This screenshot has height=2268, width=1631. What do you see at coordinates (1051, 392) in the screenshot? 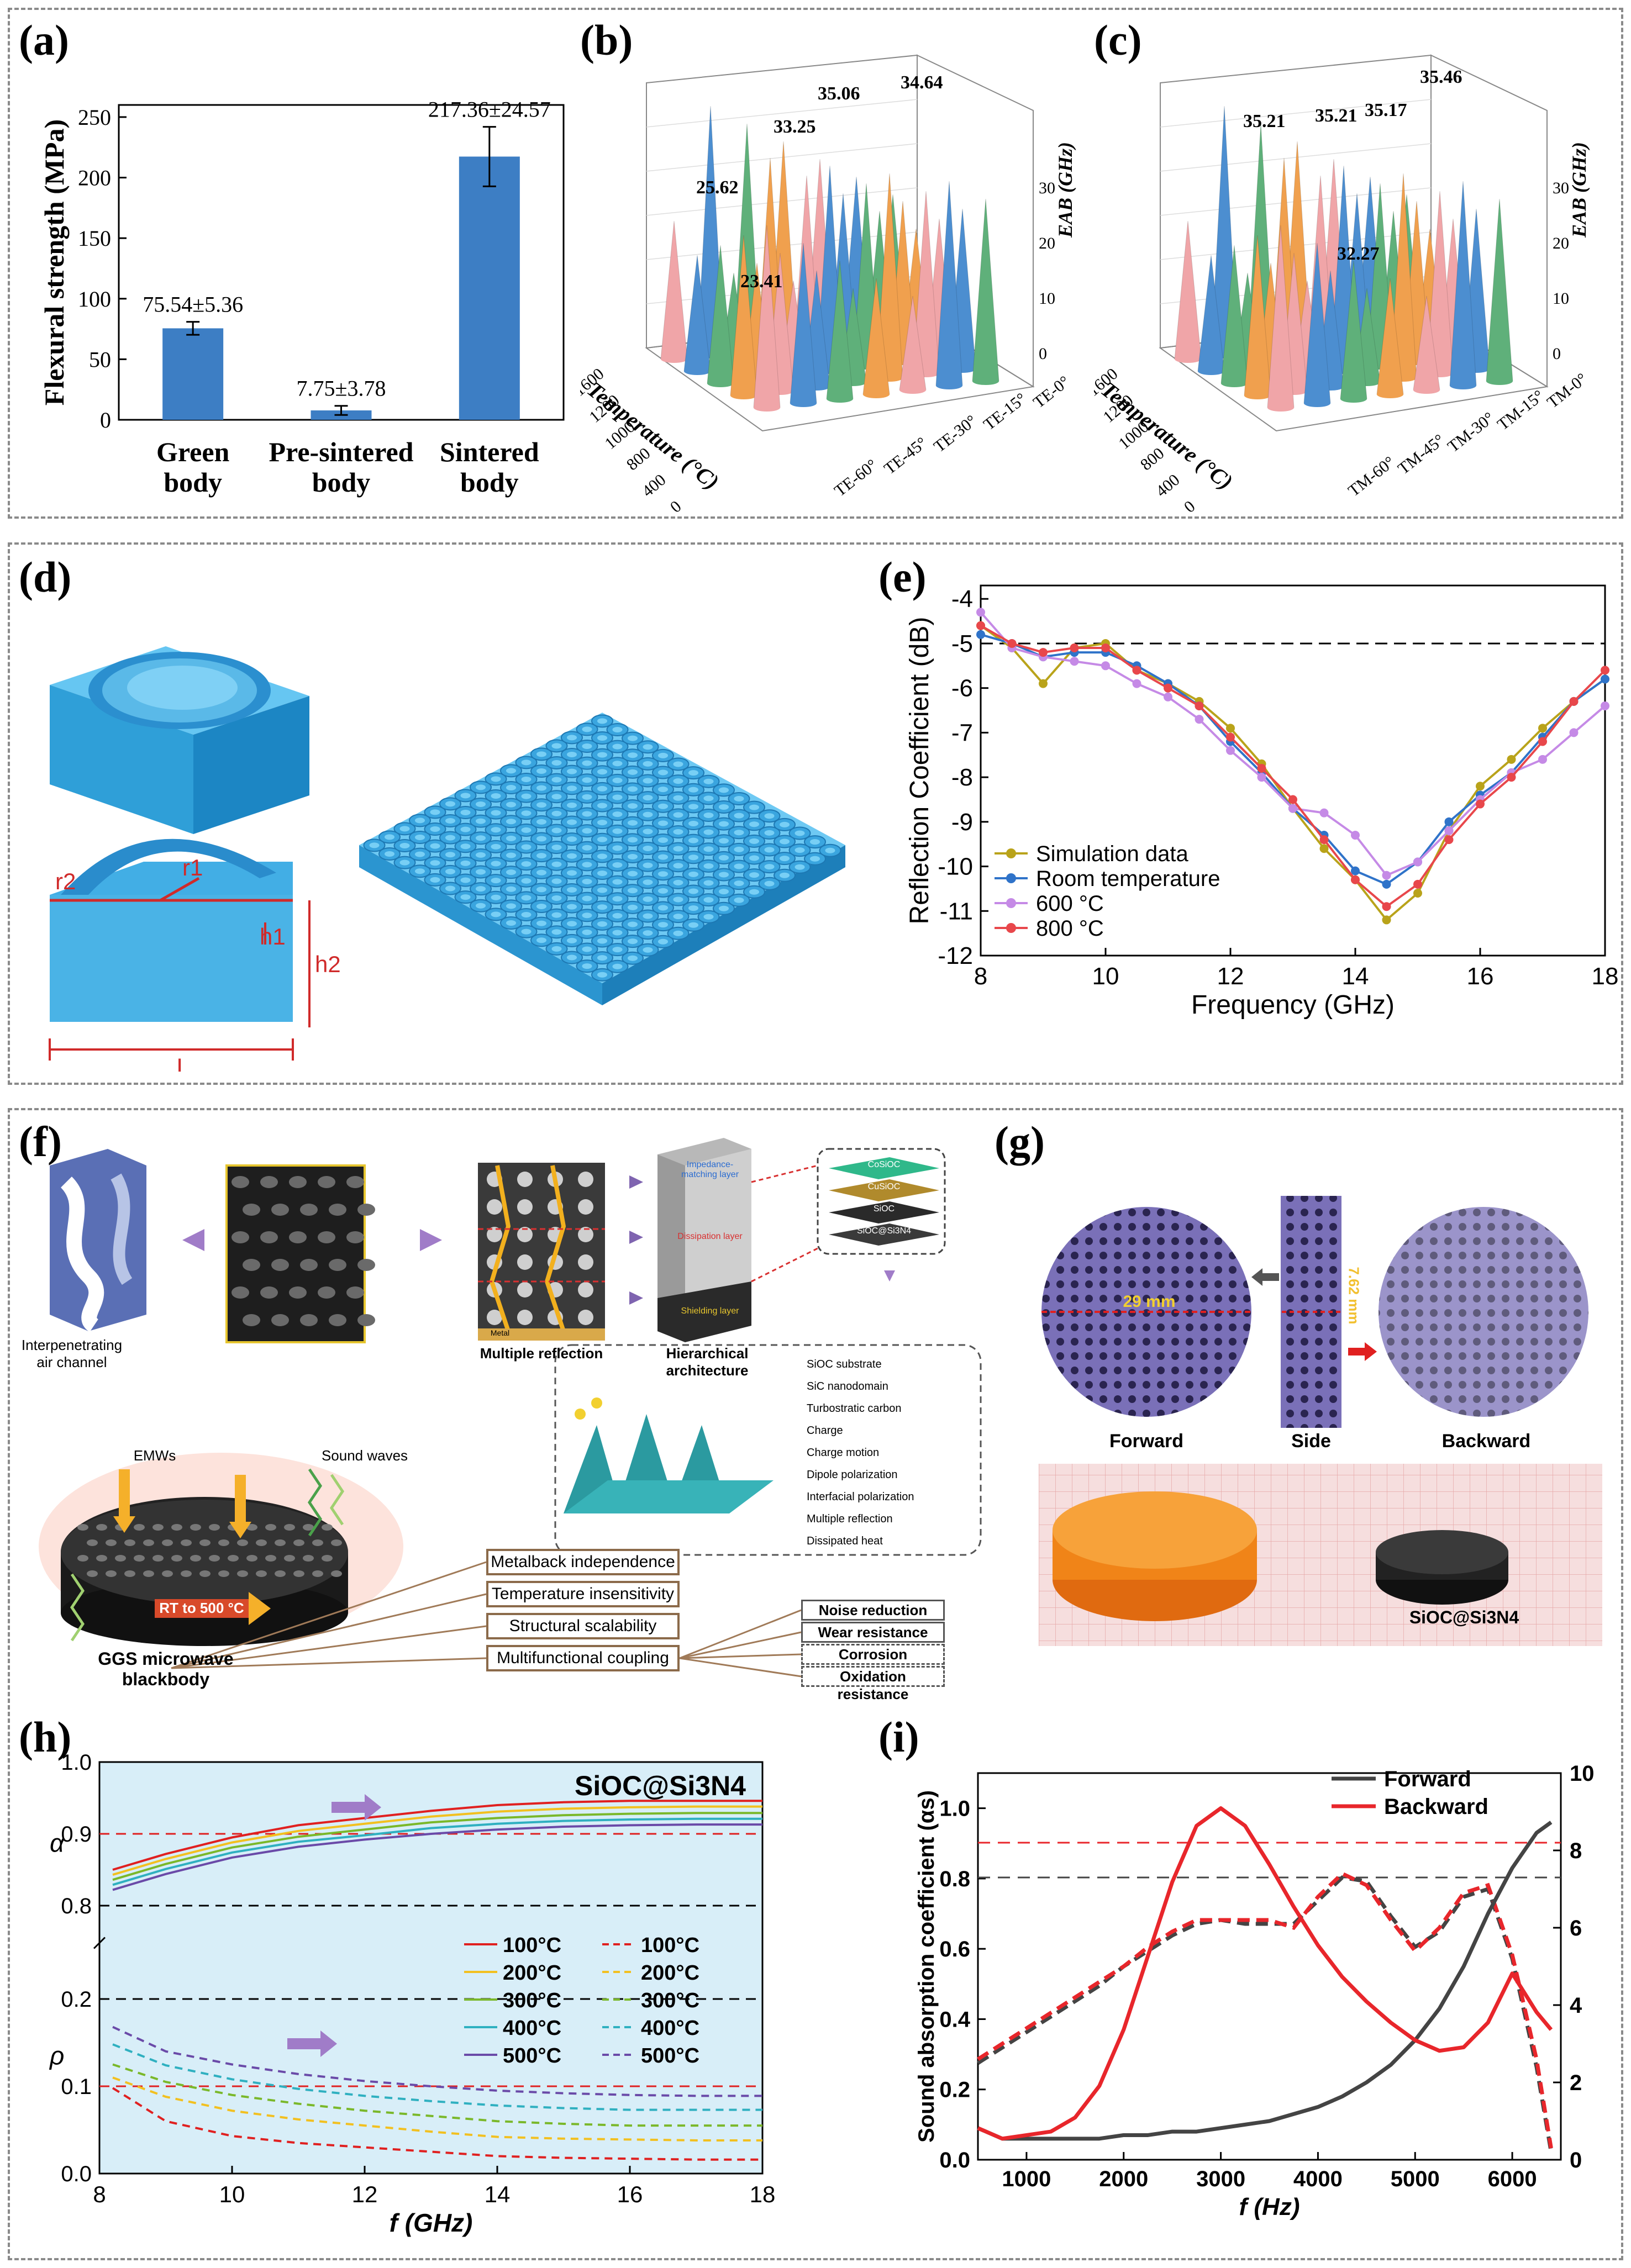
I see `angle-tick-label: TE-0°` at bounding box center [1051, 392].